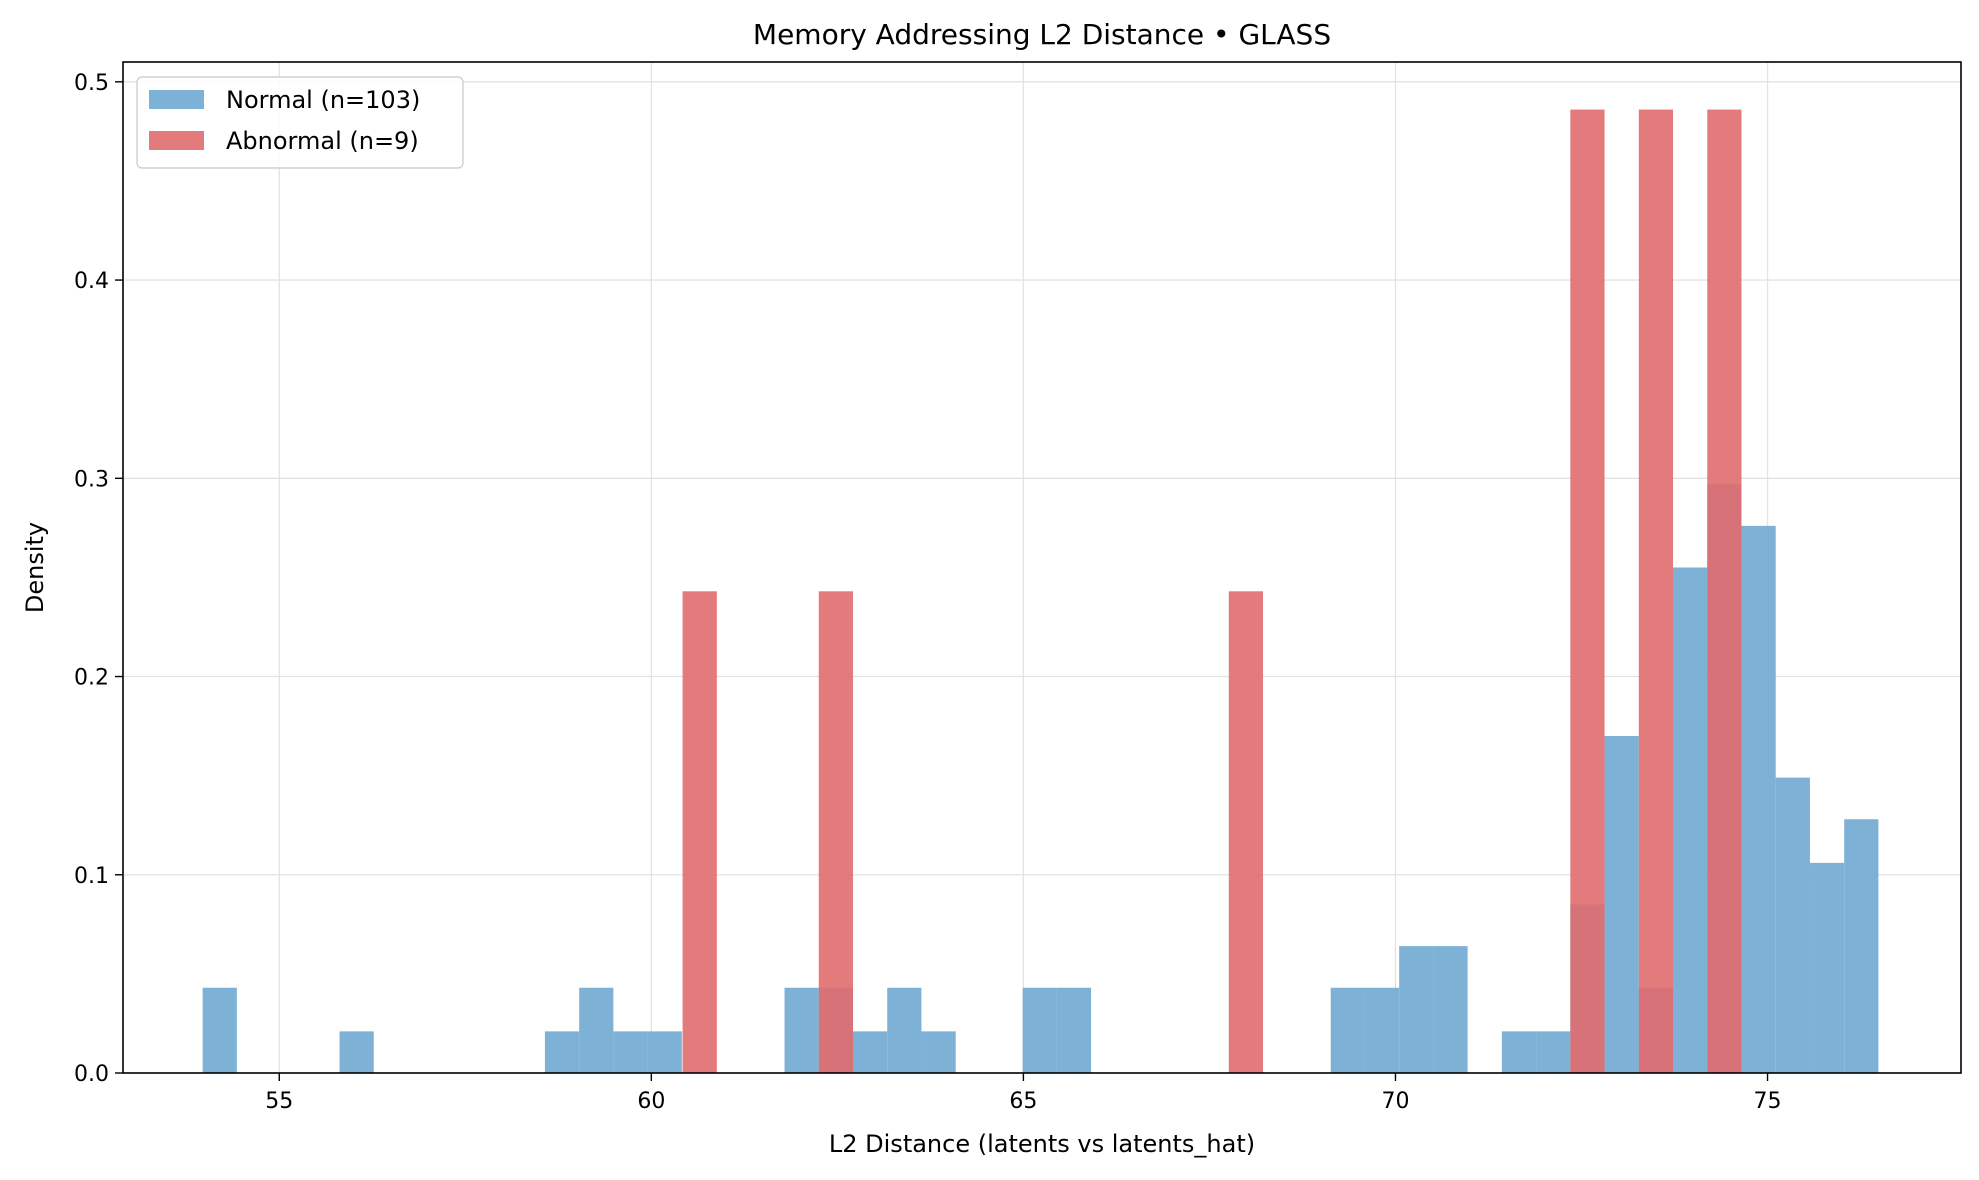 The image size is (1979, 1180). Describe the element at coordinates (322, 141) in the screenshot. I see `legend-label: Abnormal (n=9)` at that location.